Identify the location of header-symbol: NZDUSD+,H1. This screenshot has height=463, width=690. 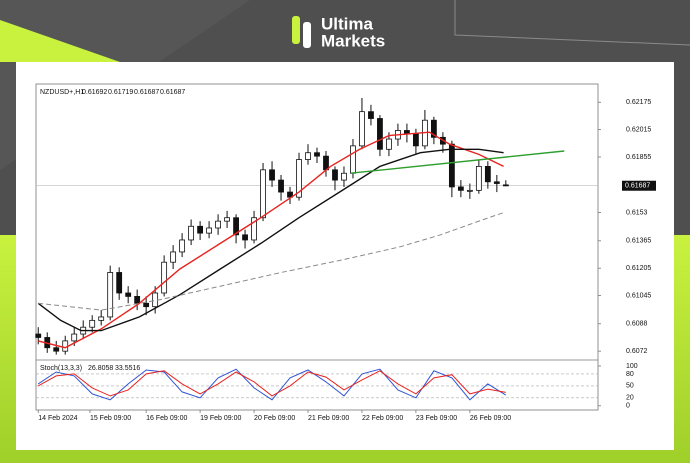
(62, 92).